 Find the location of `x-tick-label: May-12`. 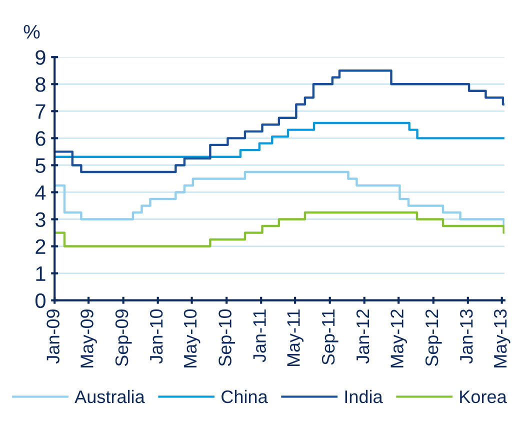

x-tick-label: May-12 is located at coordinates (399, 339).